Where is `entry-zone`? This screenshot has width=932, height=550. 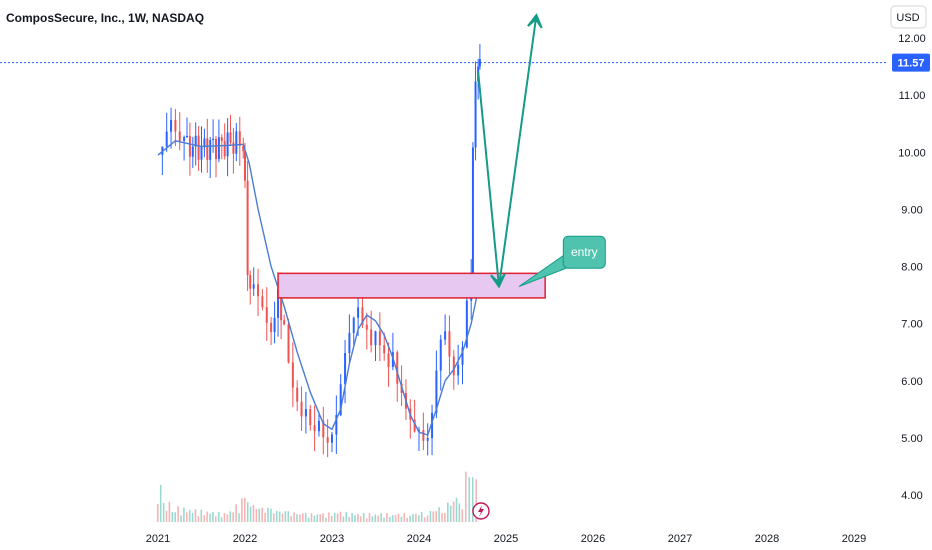 entry-zone is located at coordinates (411, 285).